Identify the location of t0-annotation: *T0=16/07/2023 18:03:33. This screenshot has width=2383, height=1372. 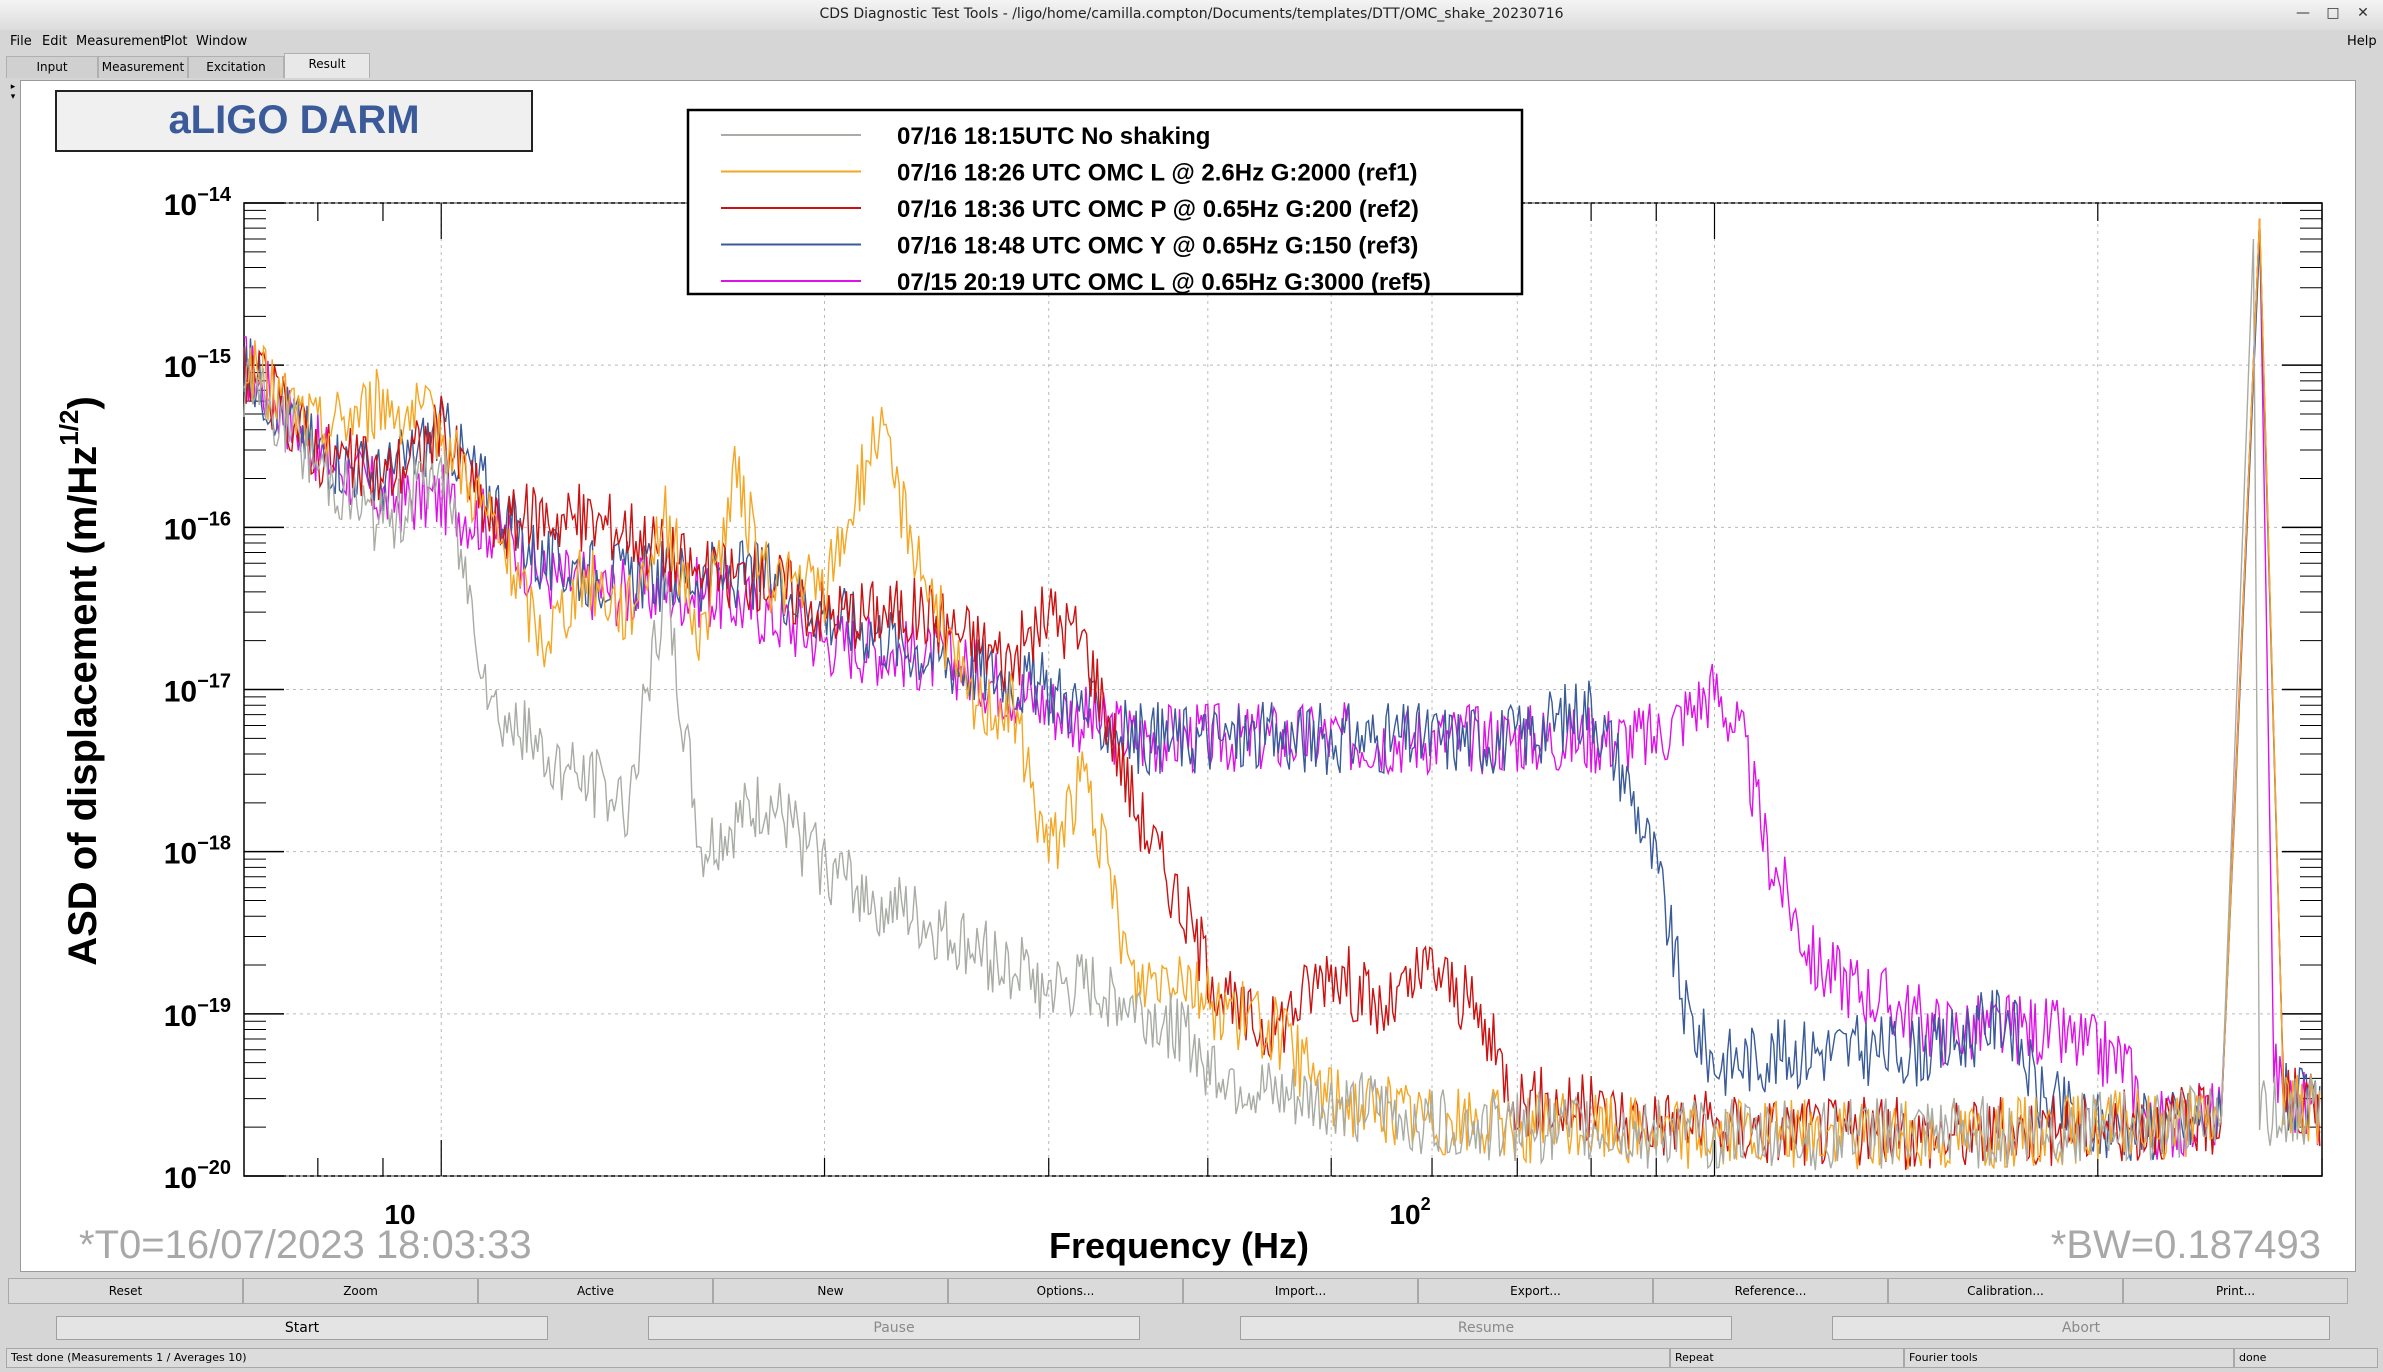
(305, 1245).